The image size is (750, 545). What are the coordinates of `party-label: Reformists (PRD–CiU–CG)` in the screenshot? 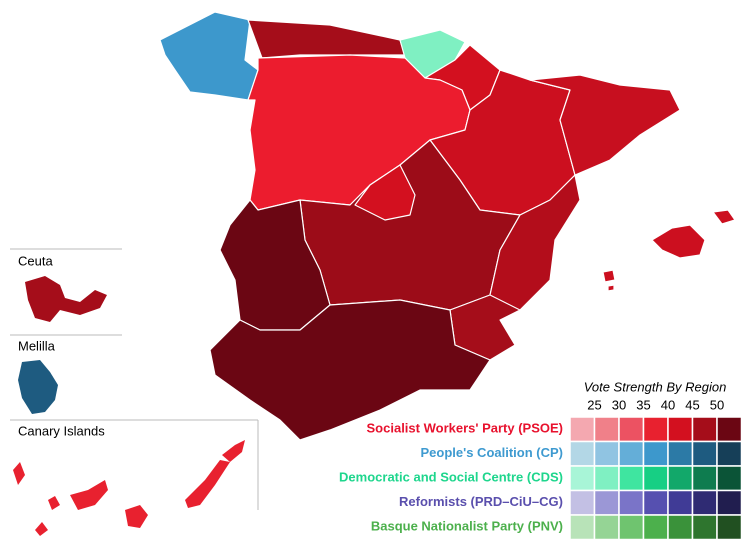 It's located at (481, 501).